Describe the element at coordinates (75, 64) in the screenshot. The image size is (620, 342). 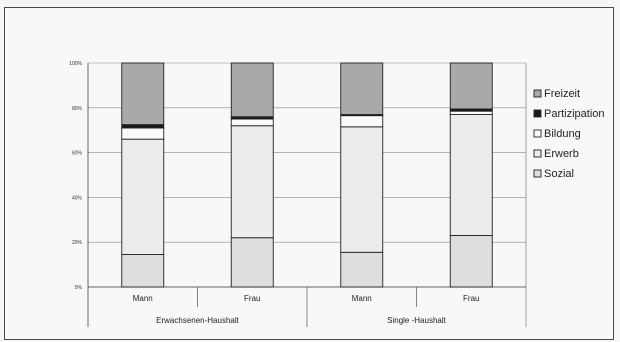
I see `y-tick-label: 100%` at that location.